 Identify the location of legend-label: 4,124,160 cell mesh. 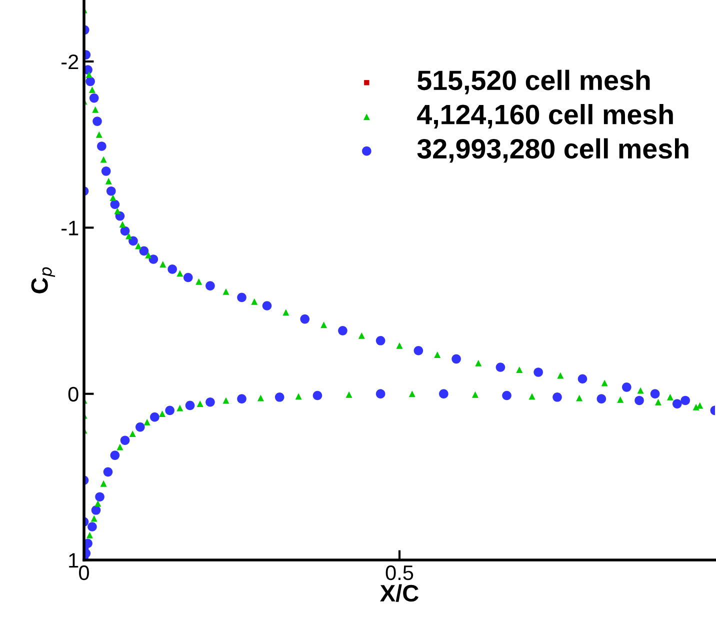
(545, 116).